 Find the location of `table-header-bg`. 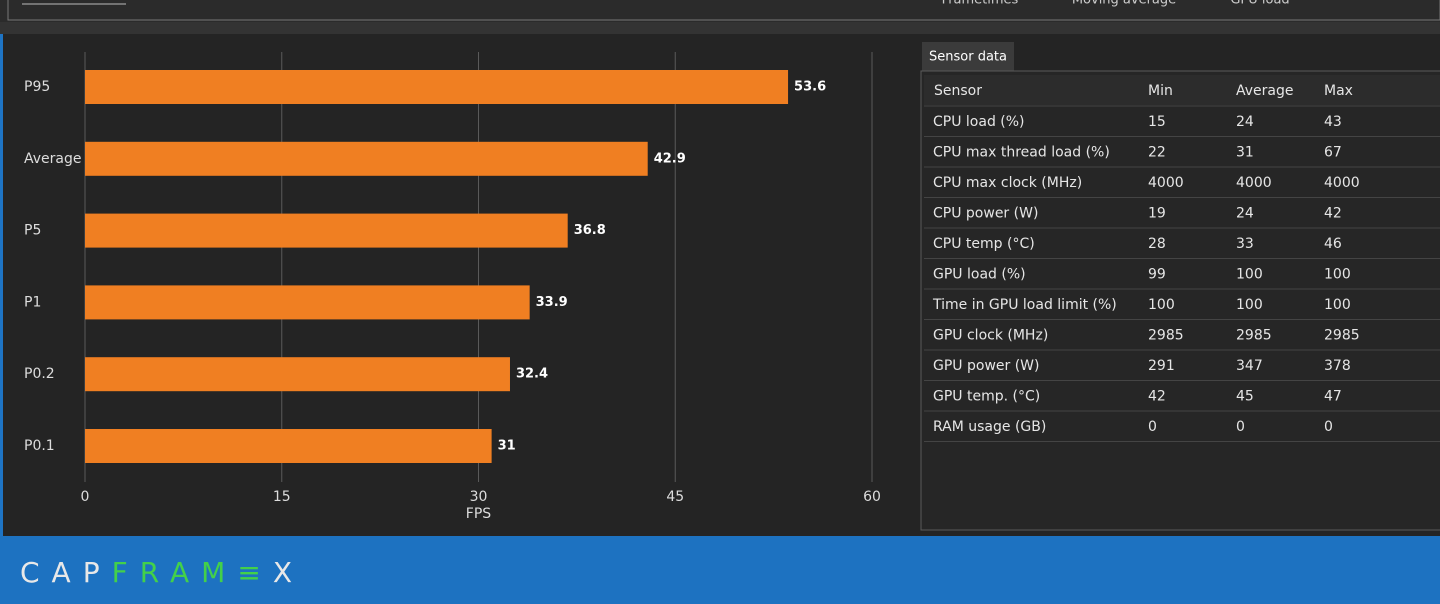

table-header-bg is located at coordinates (1182, 90).